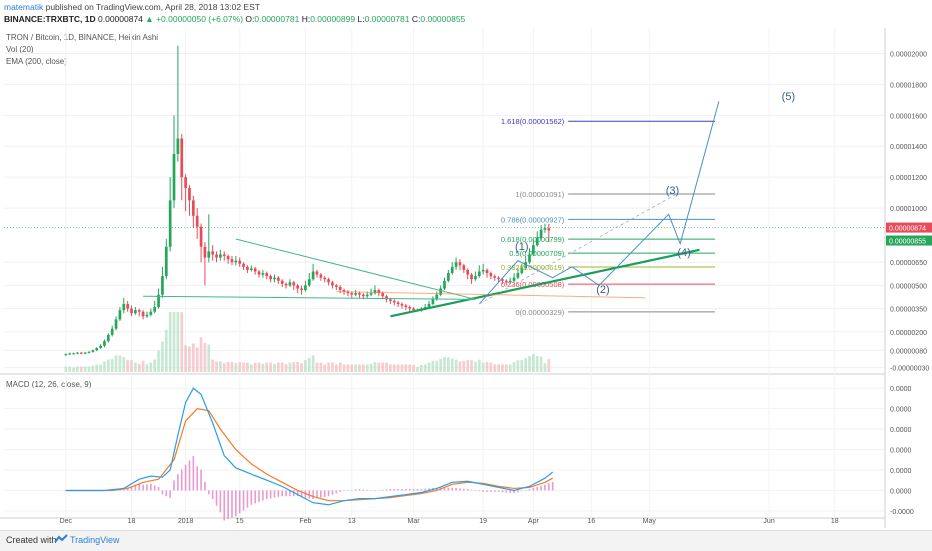 Image resolution: width=932 pixels, height=551 pixels. I want to click on high-label: H:, so click(306, 19).